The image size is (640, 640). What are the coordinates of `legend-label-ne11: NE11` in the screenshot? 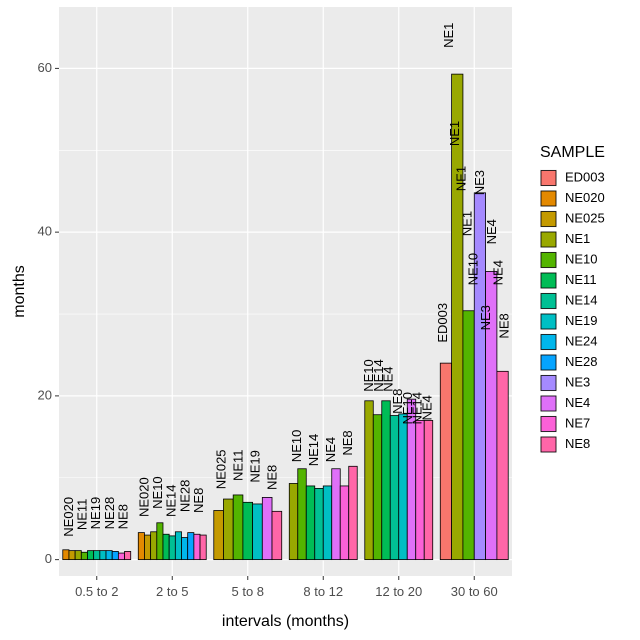 It's located at (581, 279).